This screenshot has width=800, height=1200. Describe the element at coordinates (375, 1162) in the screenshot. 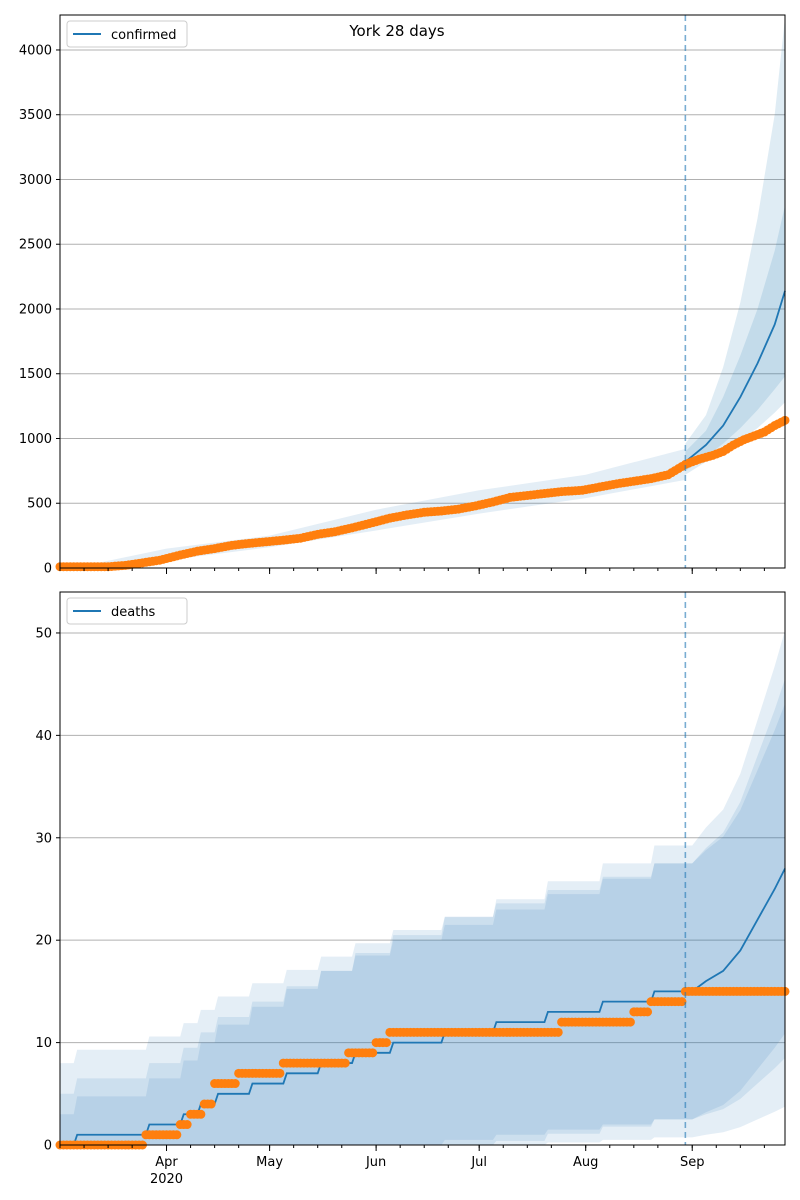

I see `x-tick-label: Jun` at that location.